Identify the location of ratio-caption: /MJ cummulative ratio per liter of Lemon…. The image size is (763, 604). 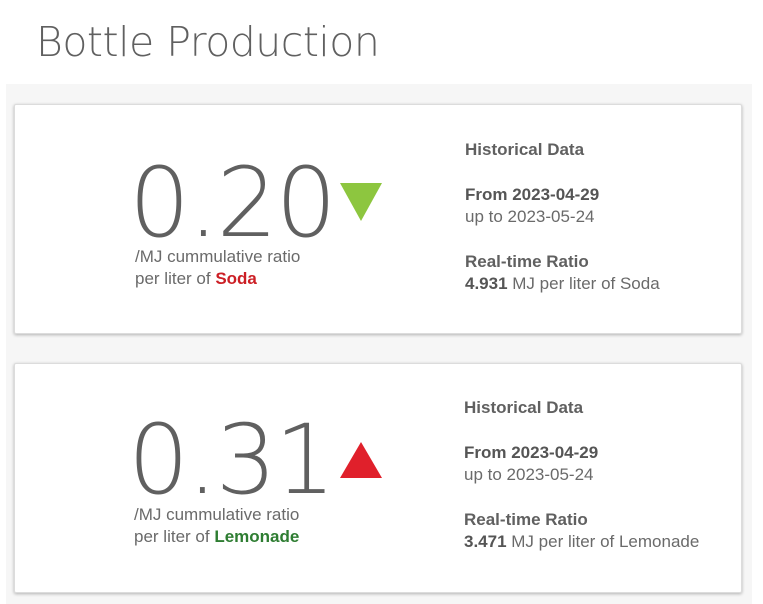
(216, 526).